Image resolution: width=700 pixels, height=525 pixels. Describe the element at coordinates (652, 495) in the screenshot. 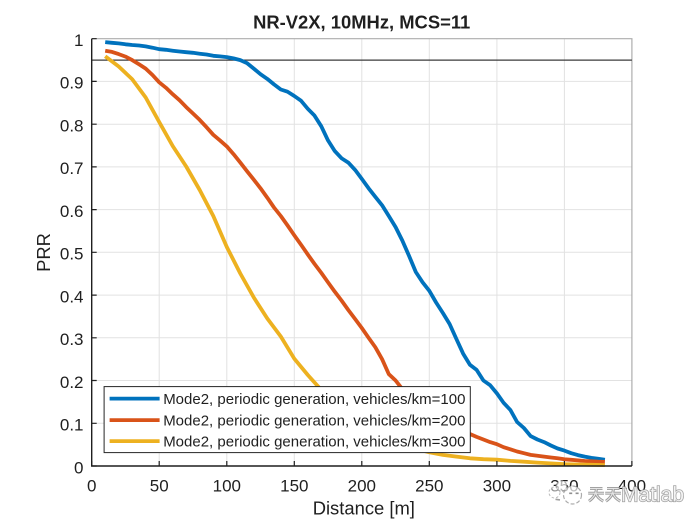

I see `svg-text: Matlab` at that location.